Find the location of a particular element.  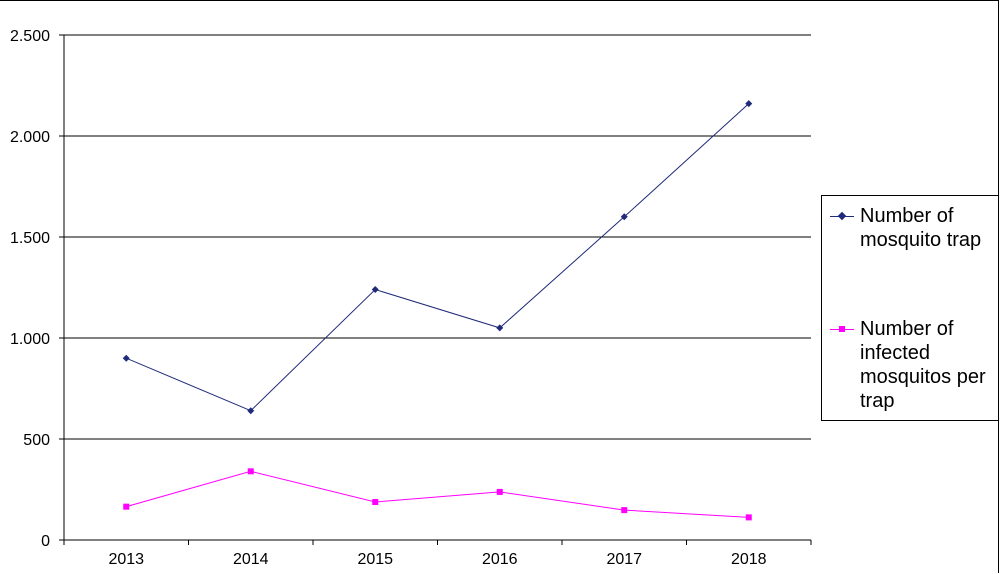

y-tick-label: 1.500 is located at coordinates (30, 238).